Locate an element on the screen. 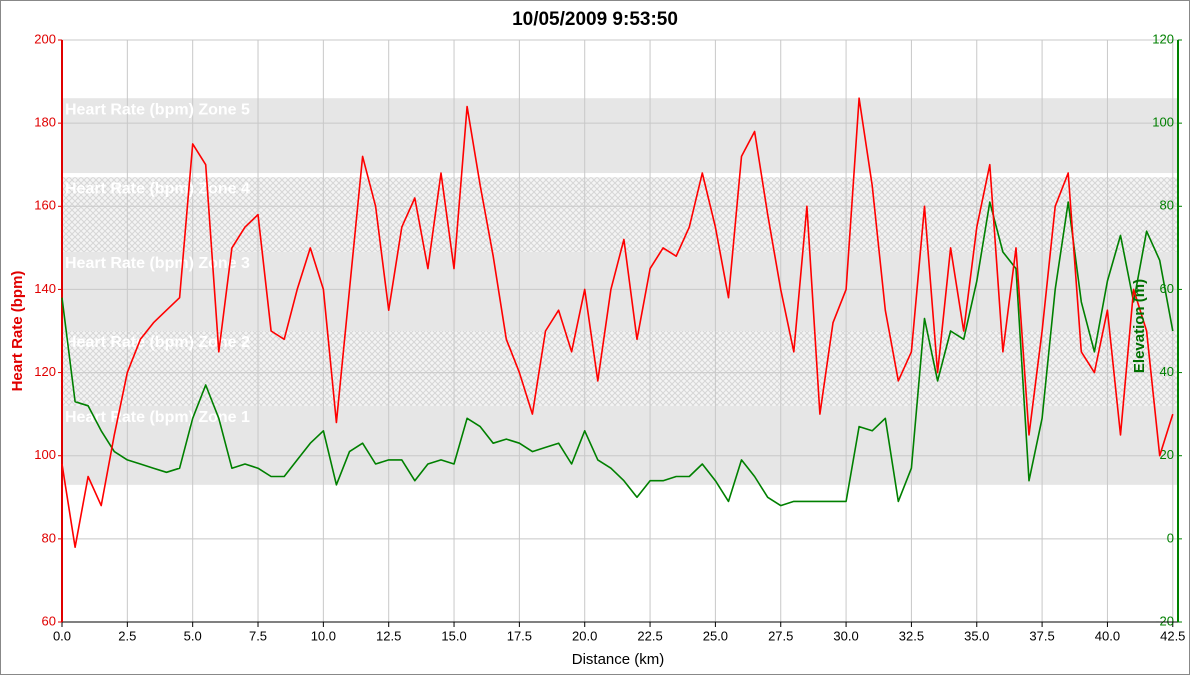 The height and width of the screenshot is (675, 1190). zone-label: Heart Rate (bpm) Zone 5 is located at coordinates (157, 109).